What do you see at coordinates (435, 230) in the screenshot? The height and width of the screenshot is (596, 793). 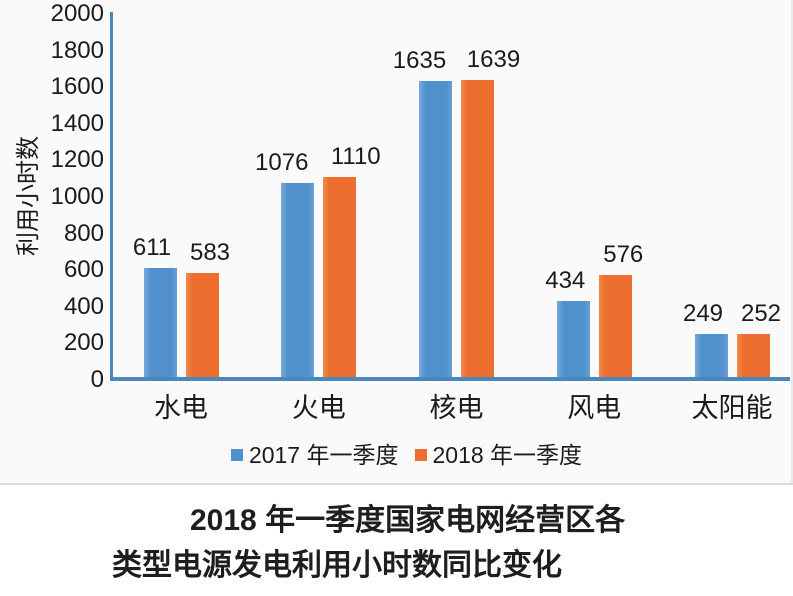 I see `bar-2017-核电` at bounding box center [435, 230].